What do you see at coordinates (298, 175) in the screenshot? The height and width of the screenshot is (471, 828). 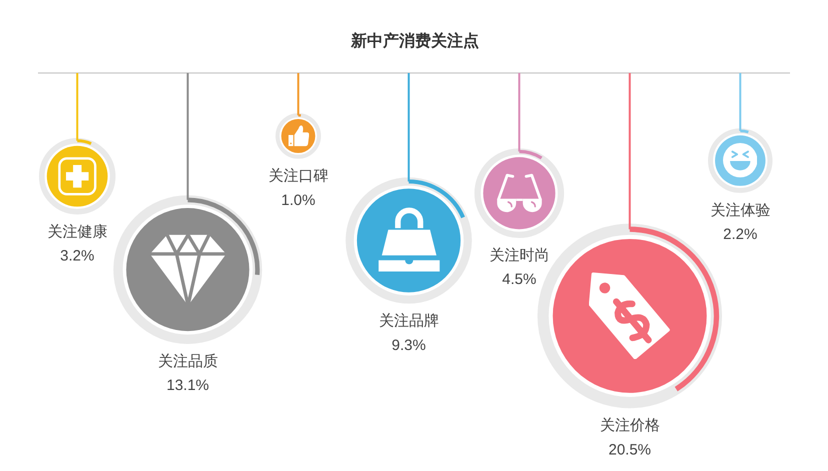 I see `category-label: 关注口碑` at bounding box center [298, 175].